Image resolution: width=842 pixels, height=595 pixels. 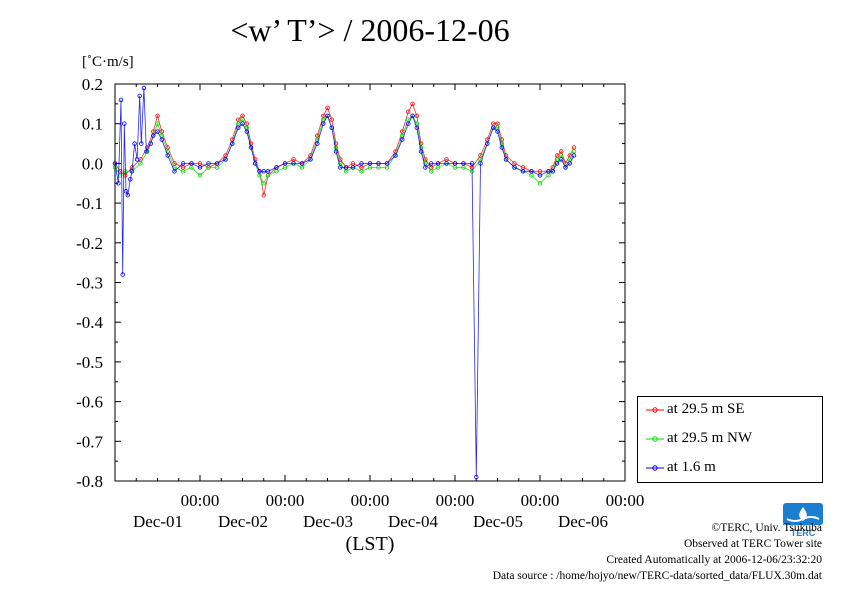 What do you see at coordinates (92, 163) in the screenshot?
I see `y-tick-label: 0.0` at bounding box center [92, 163].